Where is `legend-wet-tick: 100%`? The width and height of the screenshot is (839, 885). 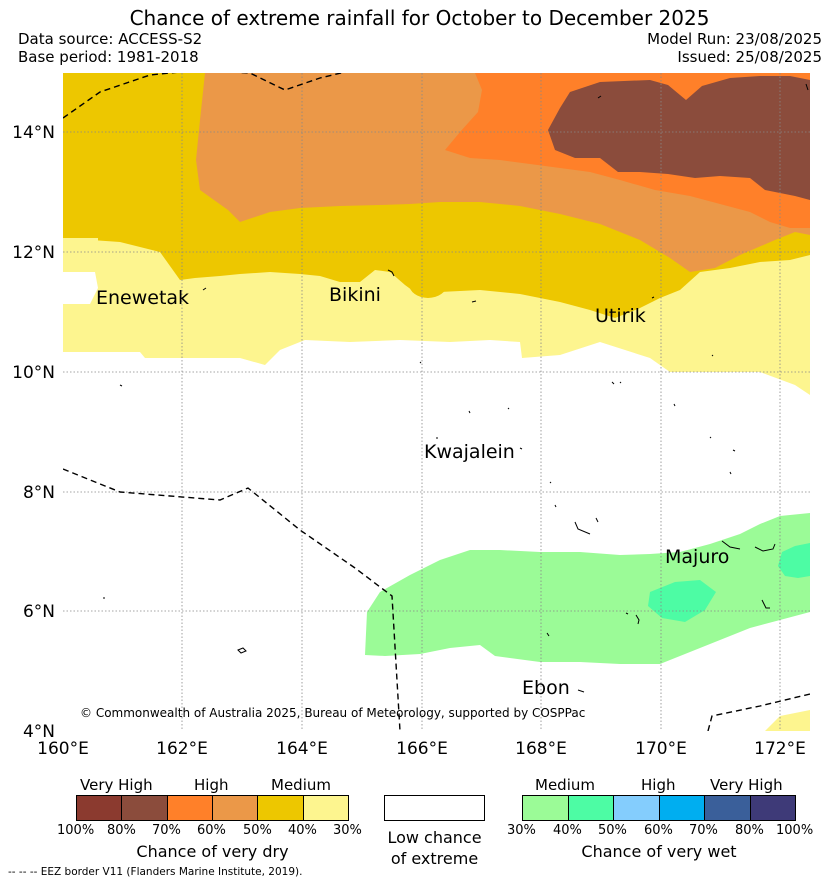 legend-wet-tick: 100% is located at coordinates (795, 830).